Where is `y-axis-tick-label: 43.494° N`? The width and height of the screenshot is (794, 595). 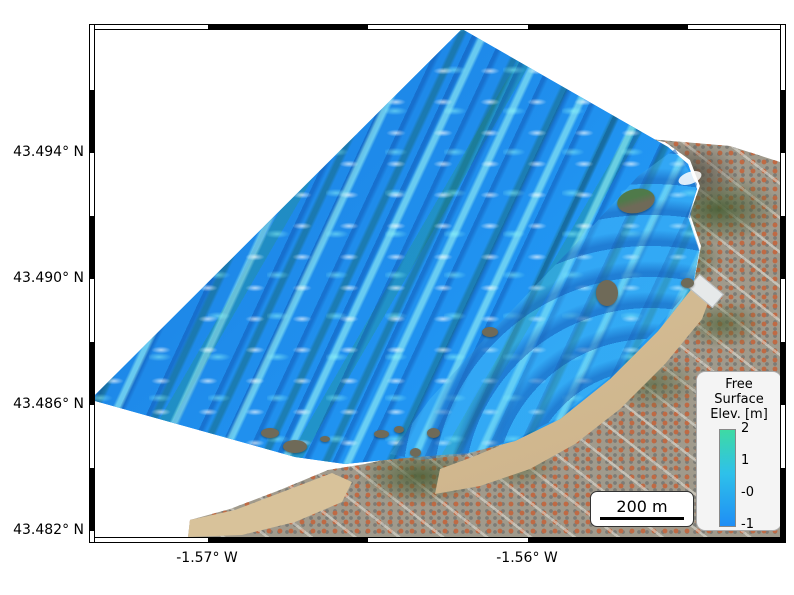 y-axis-tick-label: 43.494° N is located at coordinates (48, 152).